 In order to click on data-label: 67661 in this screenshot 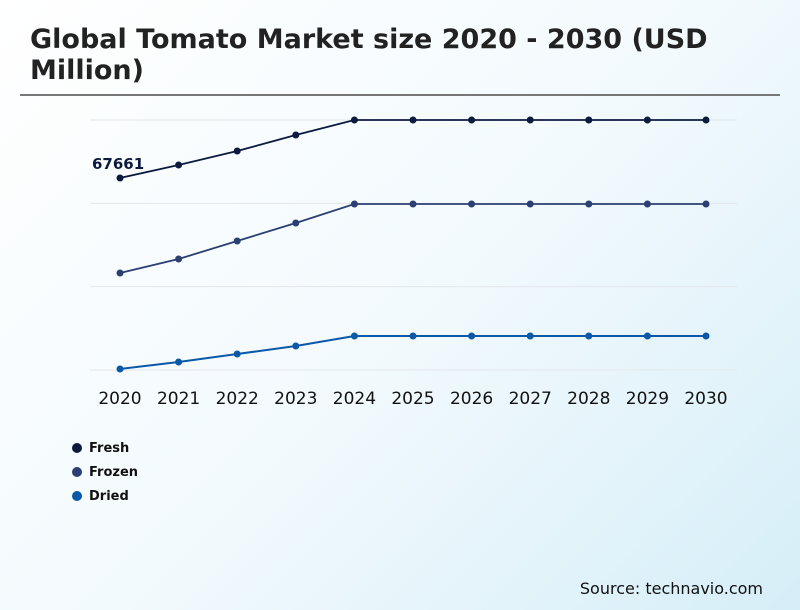, I will do `click(118, 164)`.